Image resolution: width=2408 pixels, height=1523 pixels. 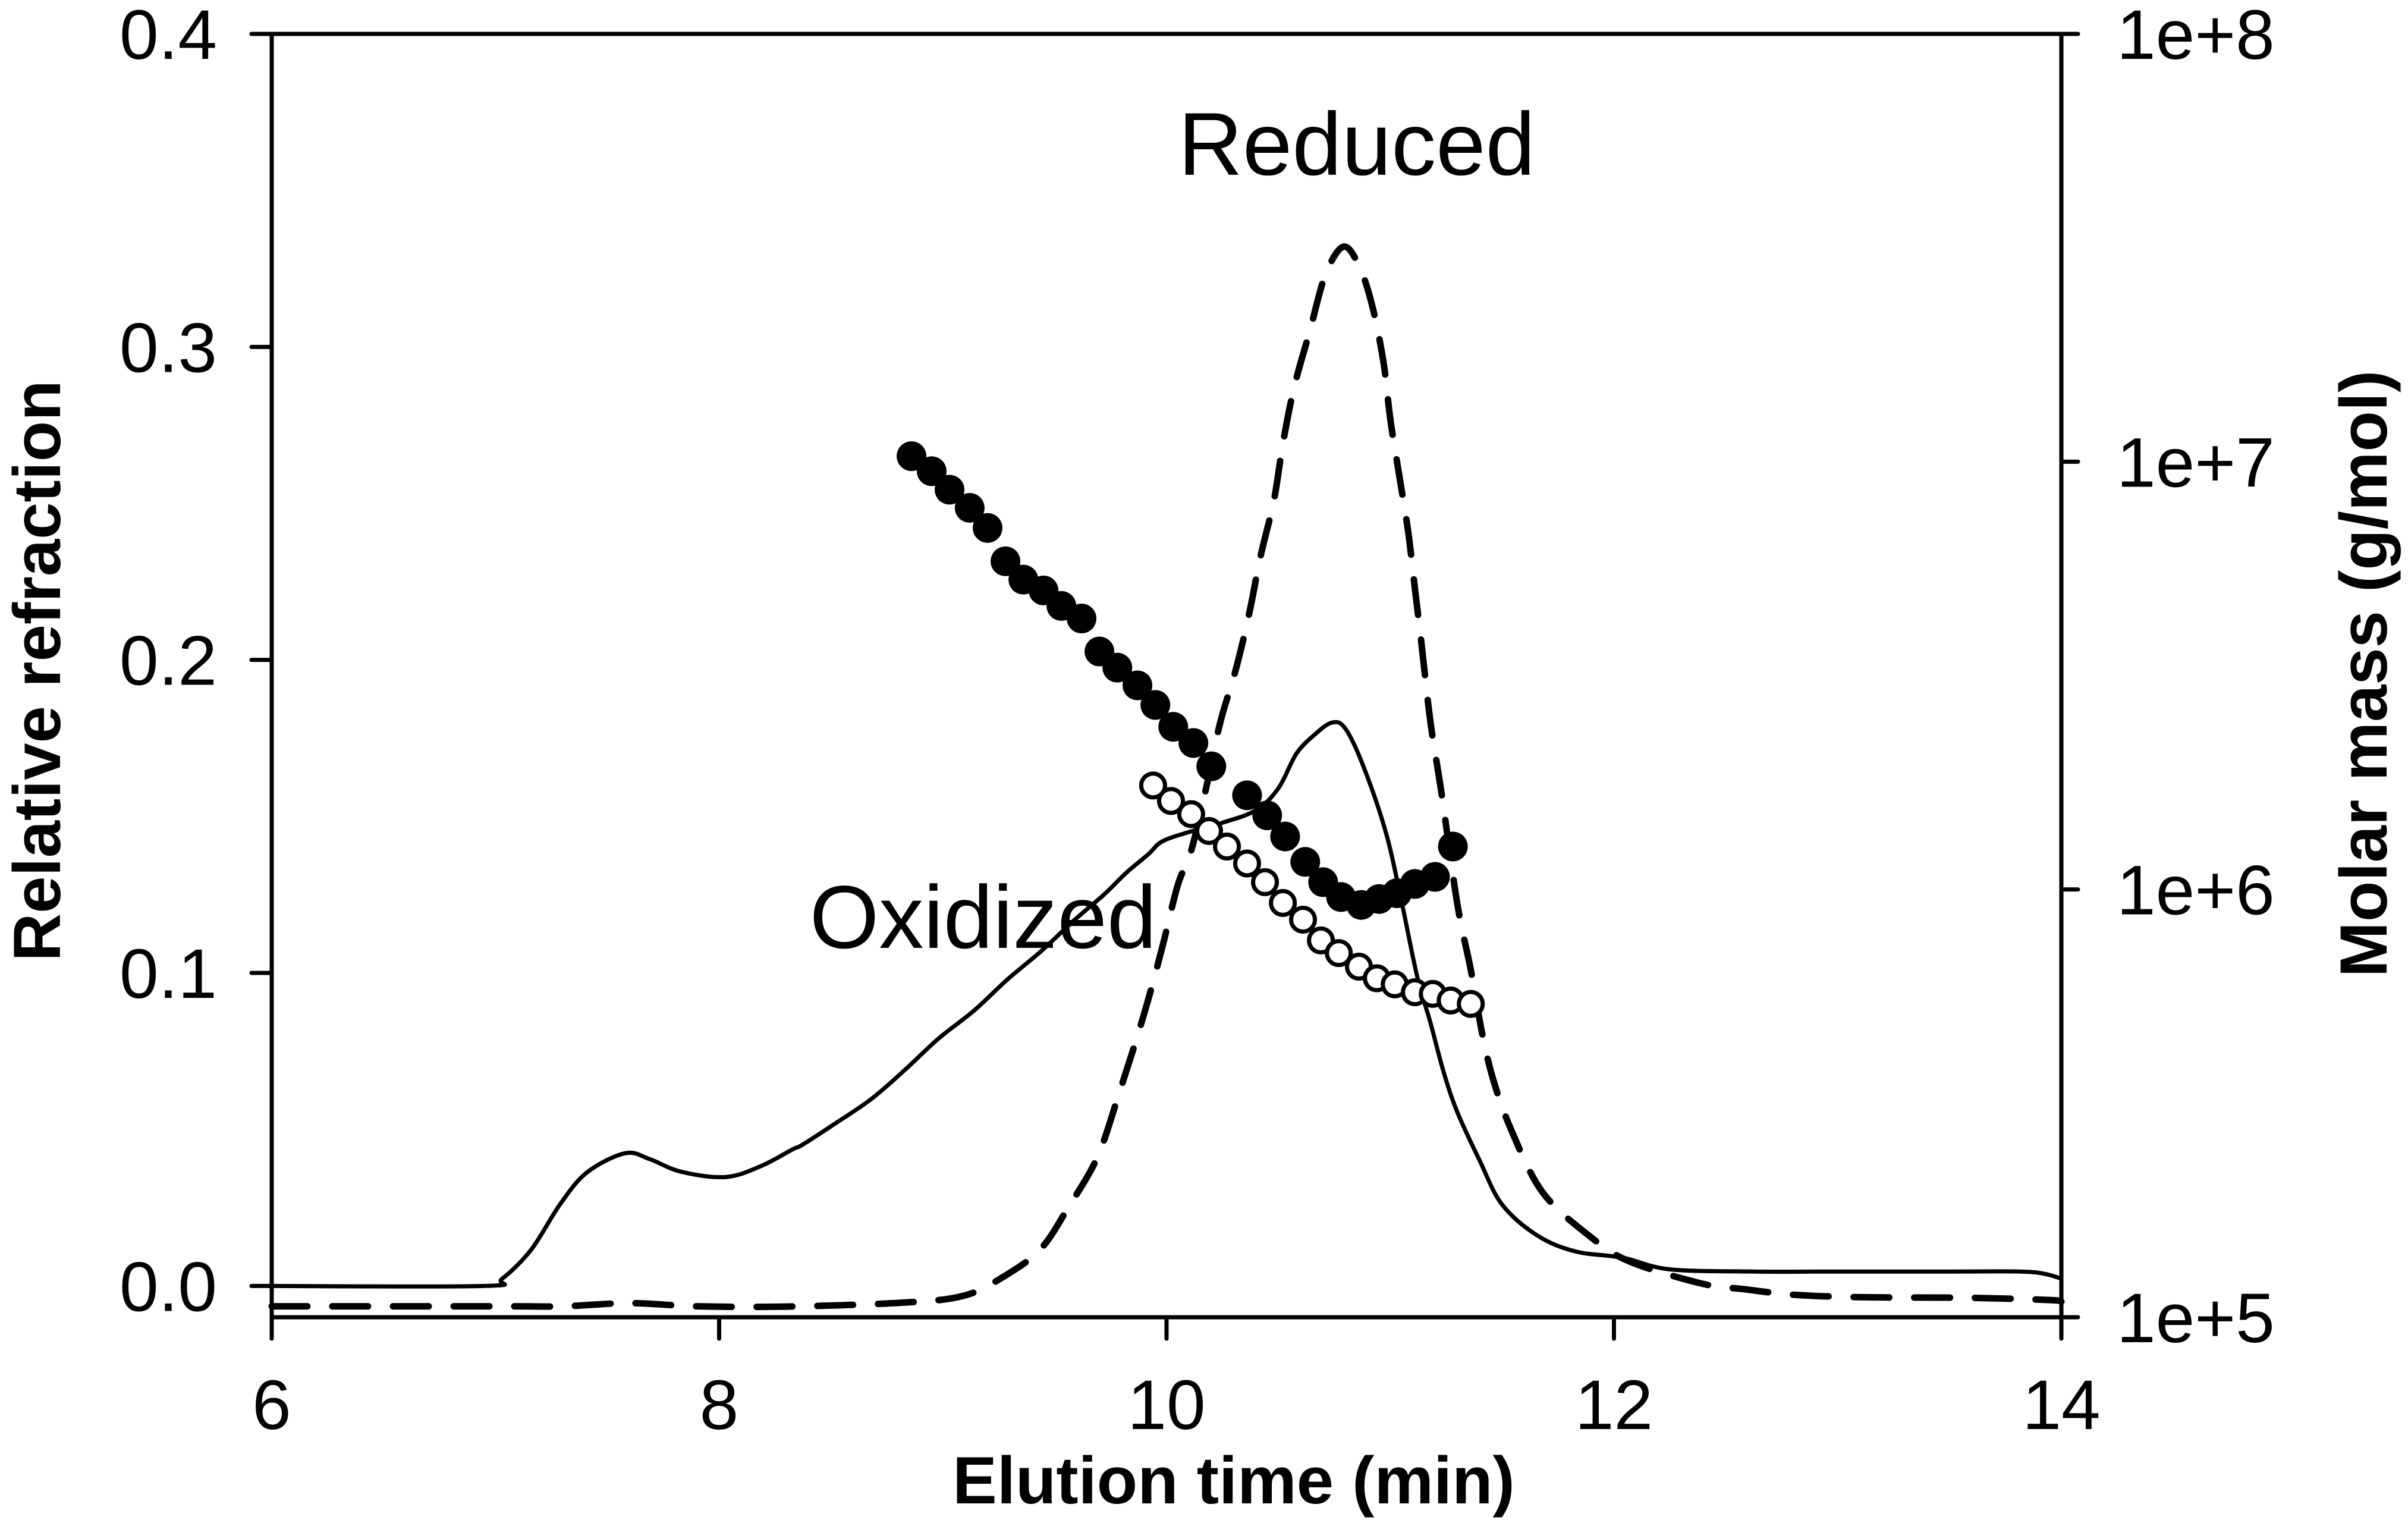 What do you see at coordinates (168, 348) in the screenshot?
I see `y-tick-label: 0.3` at bounding box center [168, 348].